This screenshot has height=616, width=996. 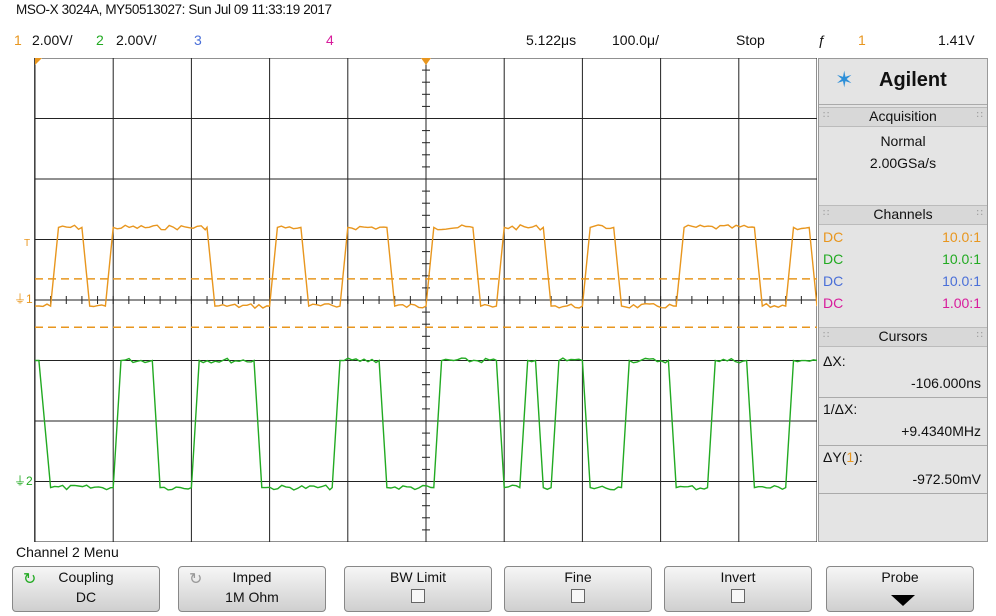 What do you see at coordinates (578, 596) in the screenshot?
I see `fine-checkbox` at bounding box center [578, 596].